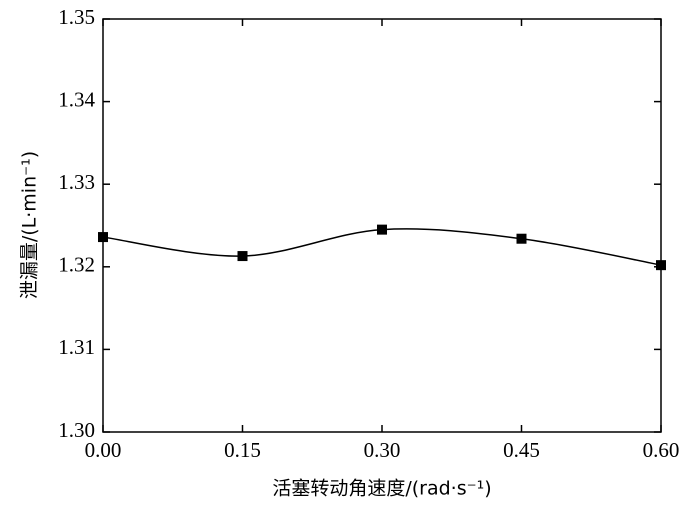 The width and height of the screenshot is (700, 507). What do you see at coordinates (76, 99) in the screenshot?
I see `y-tick-label: 1.34` at bounding box center [76, 99].